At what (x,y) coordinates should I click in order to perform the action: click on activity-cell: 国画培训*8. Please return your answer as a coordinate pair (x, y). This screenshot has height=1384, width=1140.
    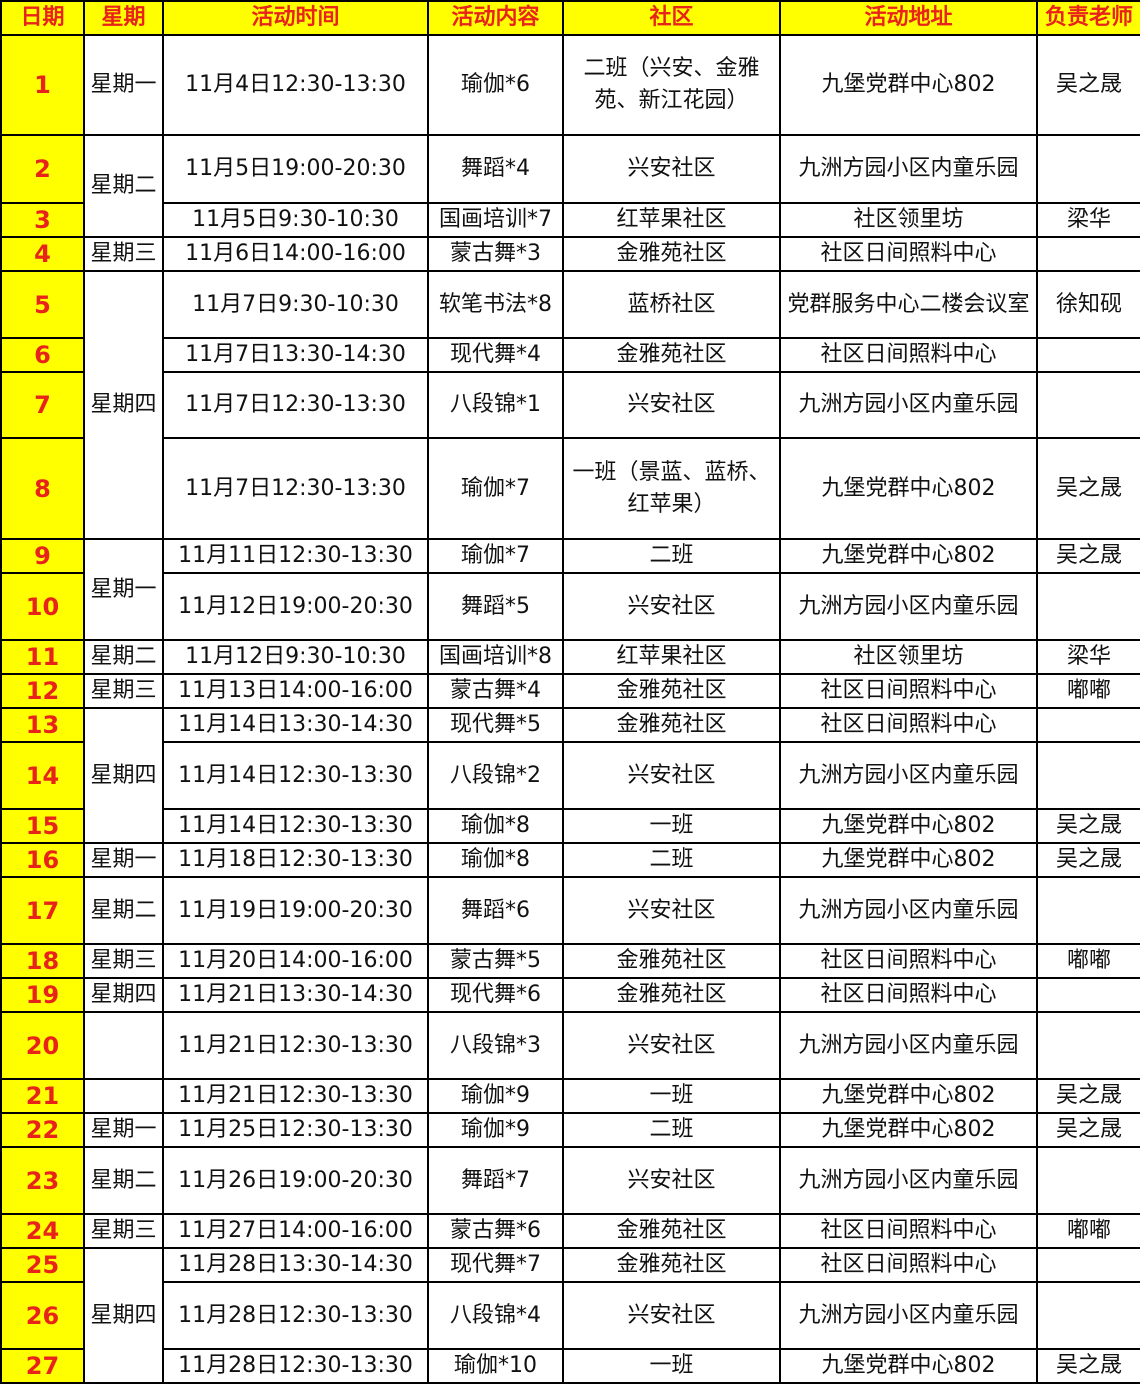
    Looking at the image, I should click on (495, 657).